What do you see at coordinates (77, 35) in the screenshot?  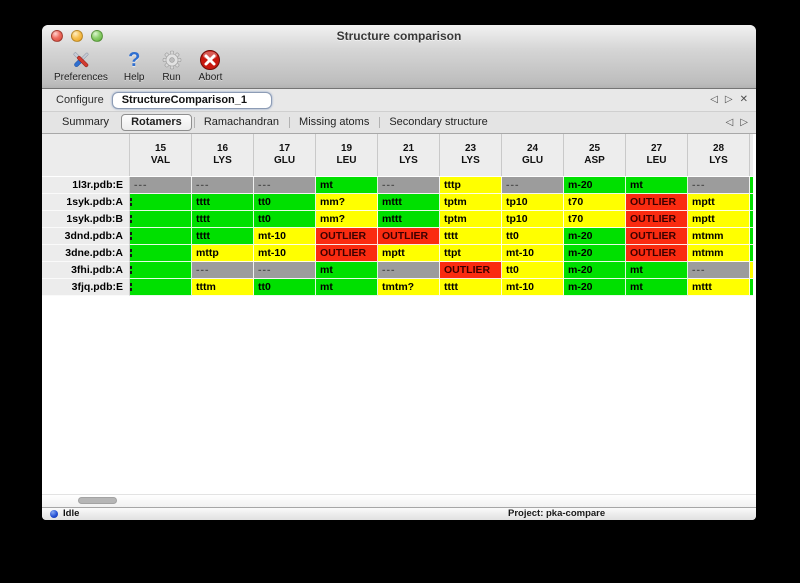 I see `minimize-window-button` at bounding box center [77, 35].